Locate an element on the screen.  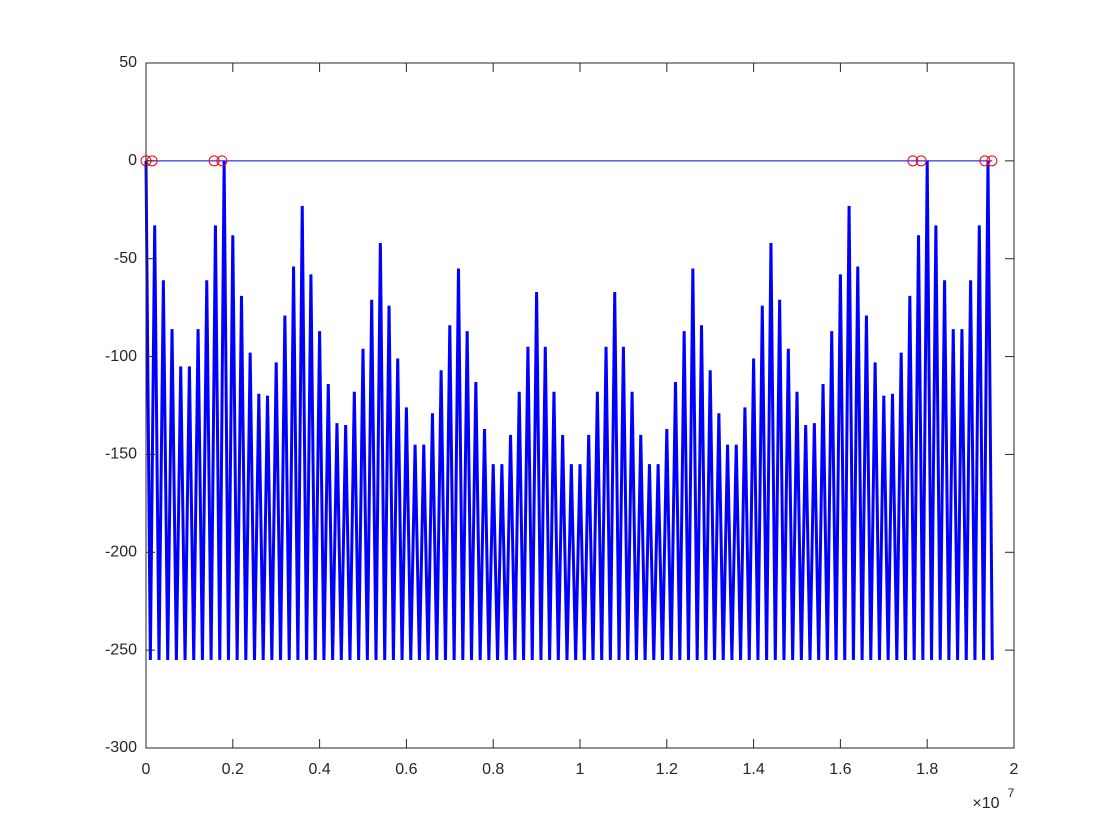
y-tick-label: -250 is located at coordinates (121, 649).